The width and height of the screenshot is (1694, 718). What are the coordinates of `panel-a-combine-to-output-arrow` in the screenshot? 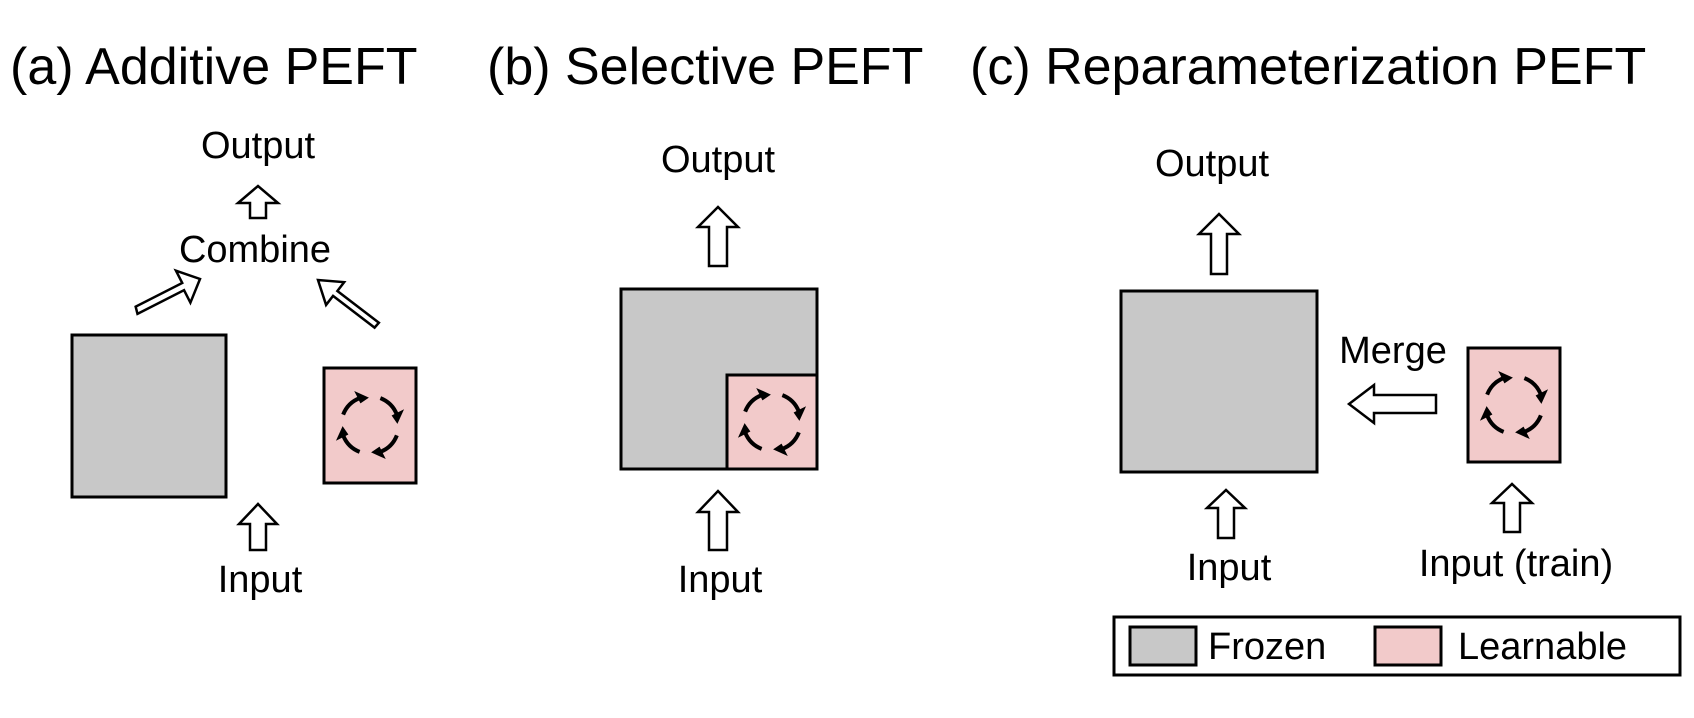 It's located at (258, 202).